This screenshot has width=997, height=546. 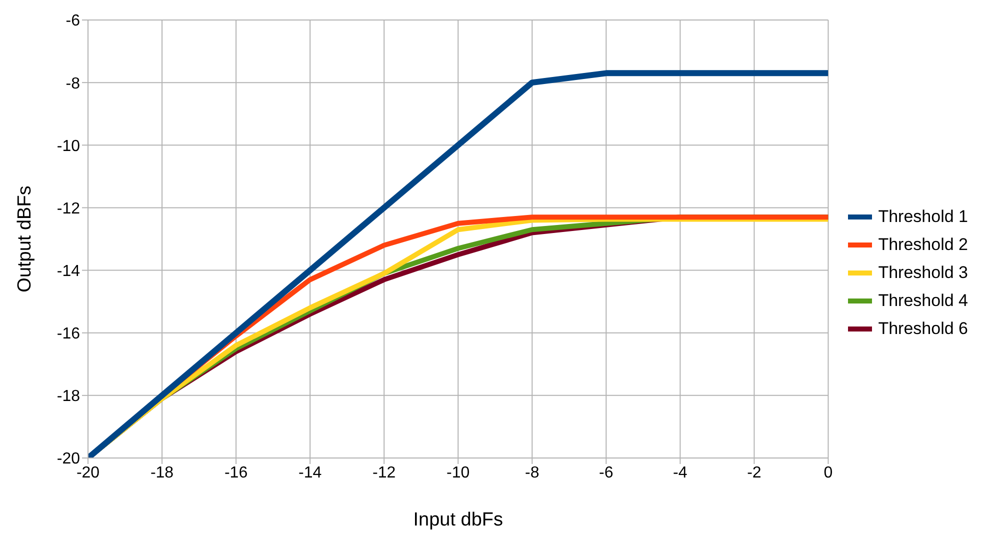 What do you see at coordinates (162, 473) in the screenshot?
I see `x-tick-label: -18` at bounding box center [162, 473].